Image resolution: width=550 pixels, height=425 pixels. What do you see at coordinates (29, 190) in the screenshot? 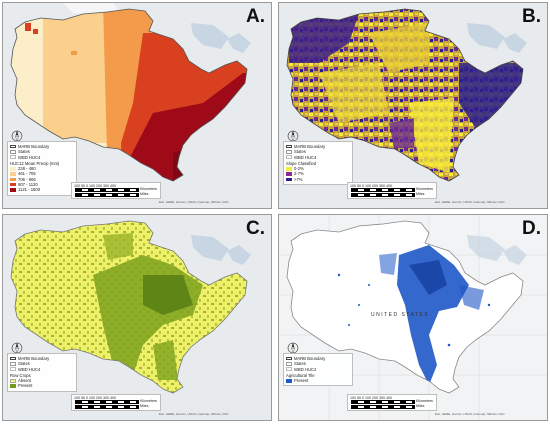
I see `legend-class: 1121 - 1500` at bounding box center [29, 190].